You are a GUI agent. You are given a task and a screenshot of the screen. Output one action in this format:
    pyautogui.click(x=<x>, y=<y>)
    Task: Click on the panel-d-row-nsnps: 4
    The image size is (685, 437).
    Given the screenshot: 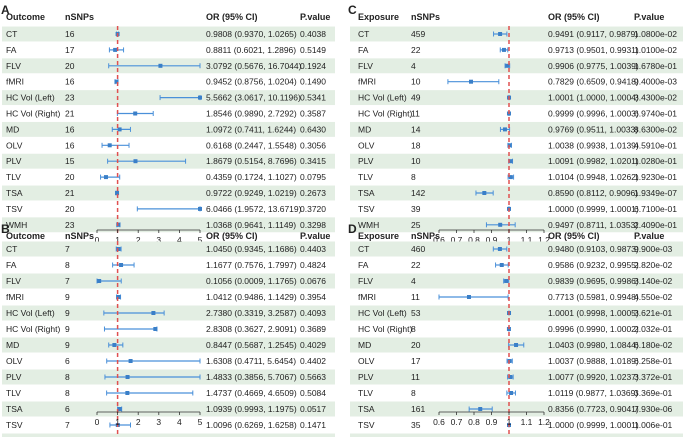 What is the action you would take?
    pyautogui.click(x=413, y=281)
    